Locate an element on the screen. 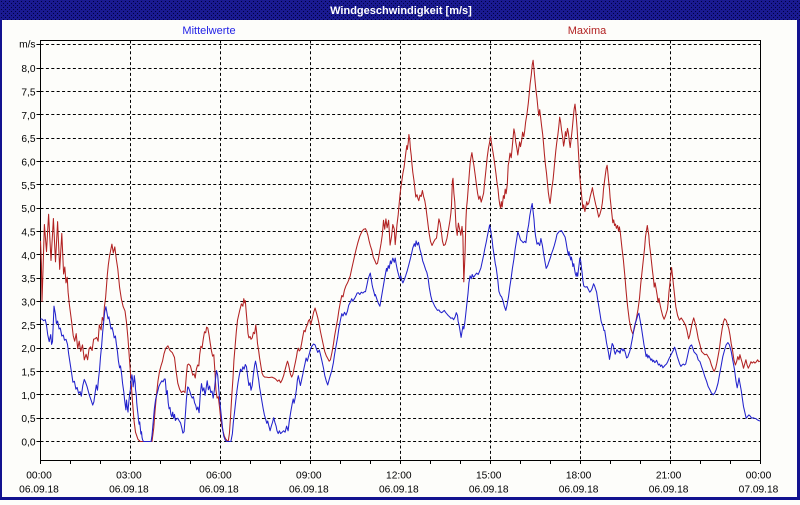 This screenshot has height=505, width=800. svg-text: 7,0 is located at coordinates (28, 116).